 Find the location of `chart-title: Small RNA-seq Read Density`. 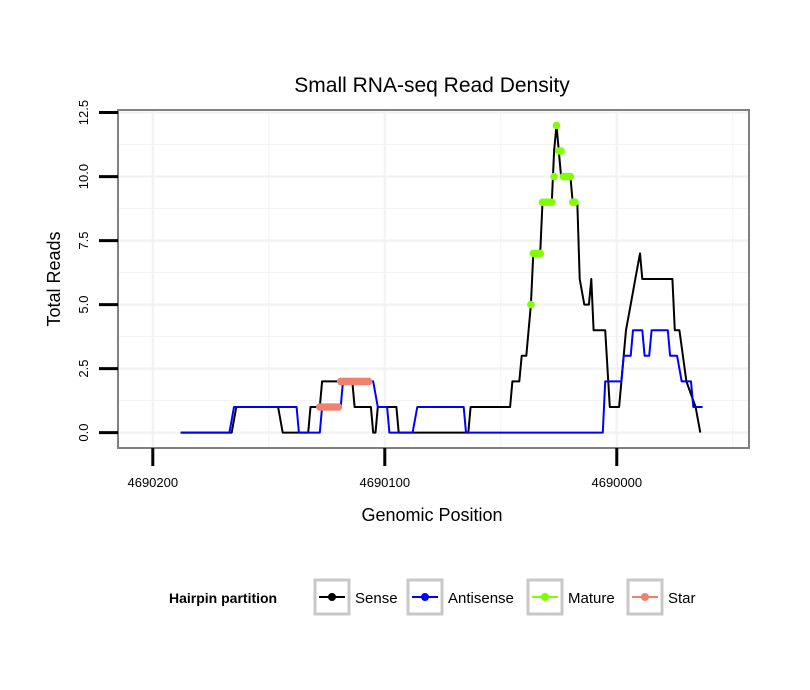

chart-title: Small RNA-seq Read Density is located at coordinates (432, 85).